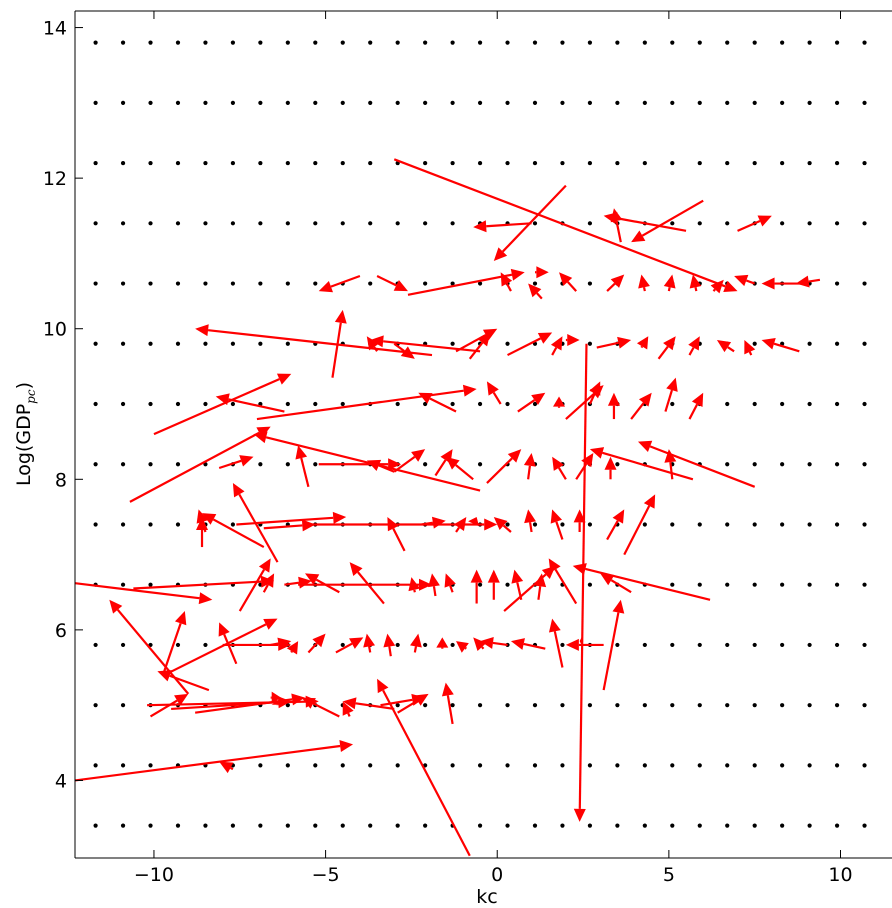 The height and width of the screenshot is (908, 892). What do you see at coordinates (61, 631) in the screenshot?
I see `y-tick-label: 6` at bounding box center [61, 631].